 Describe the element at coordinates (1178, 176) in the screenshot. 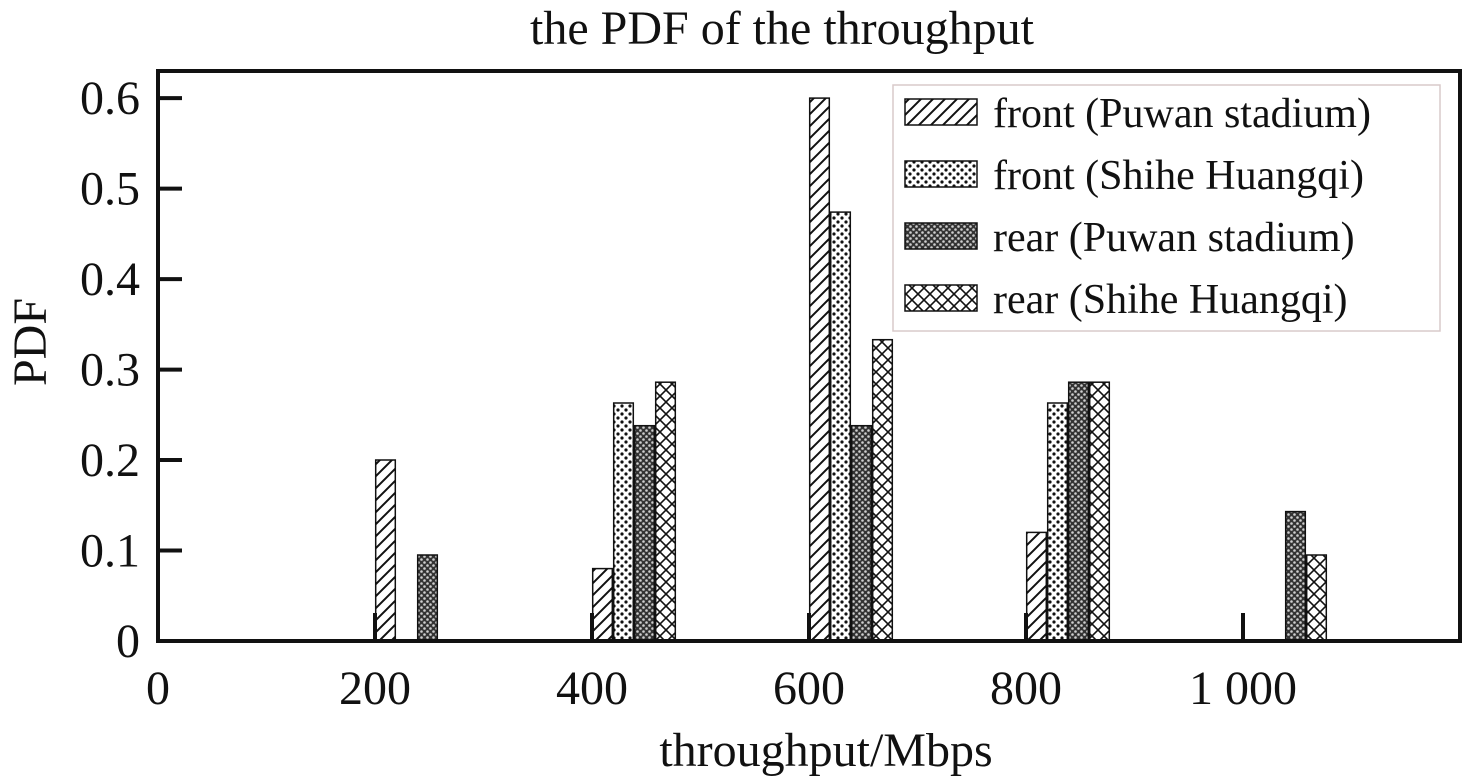

I see `legend-label-2: front (Shihe Huangqi)` at that location.